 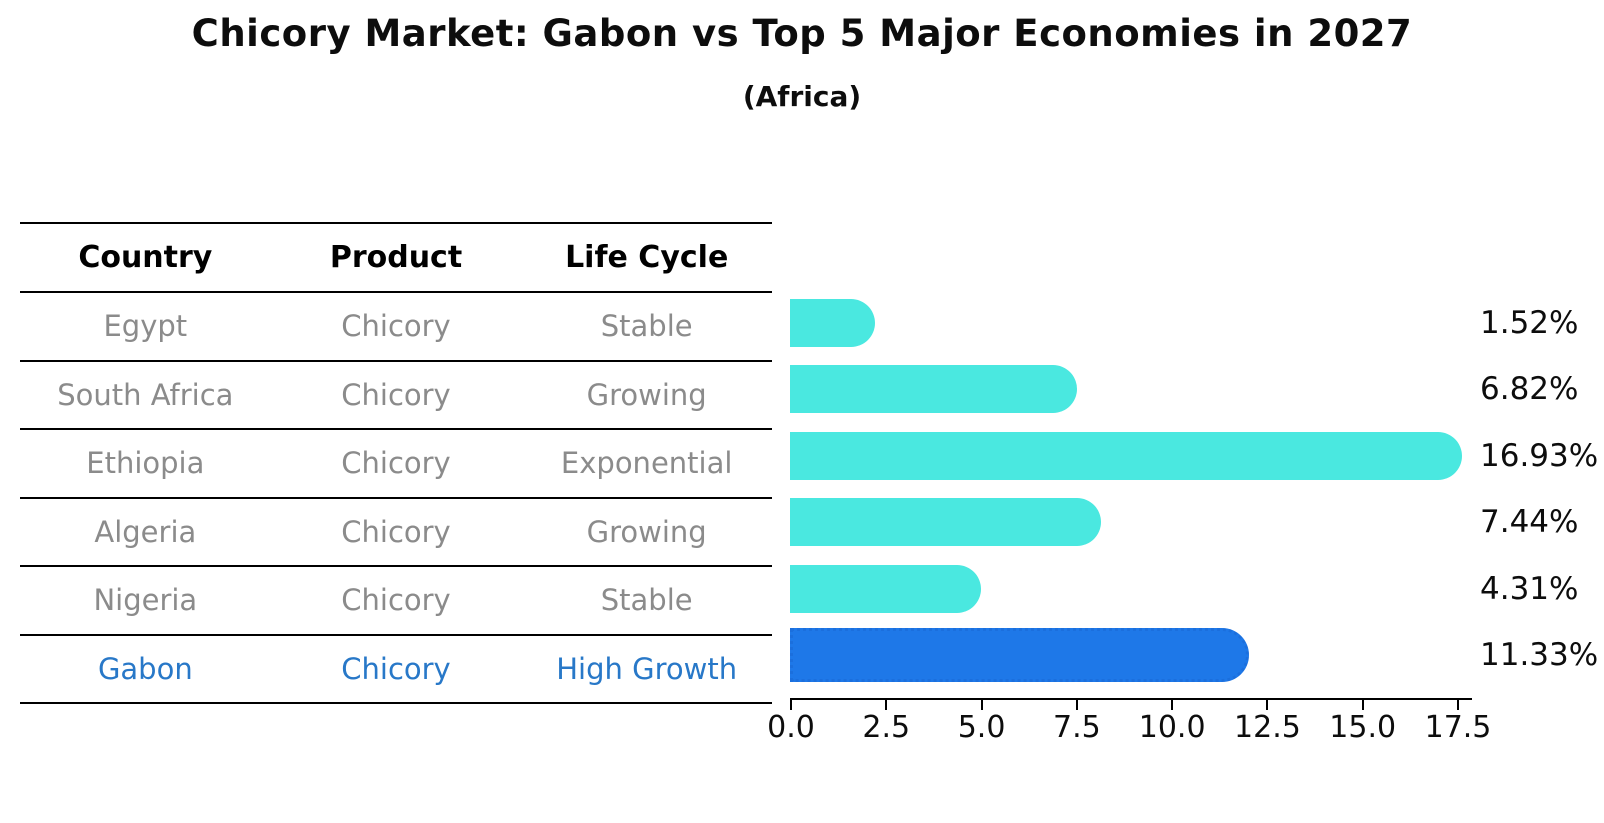 I want to click on table-row: South Africa Chicory Growing, so click(x=396, y=396).